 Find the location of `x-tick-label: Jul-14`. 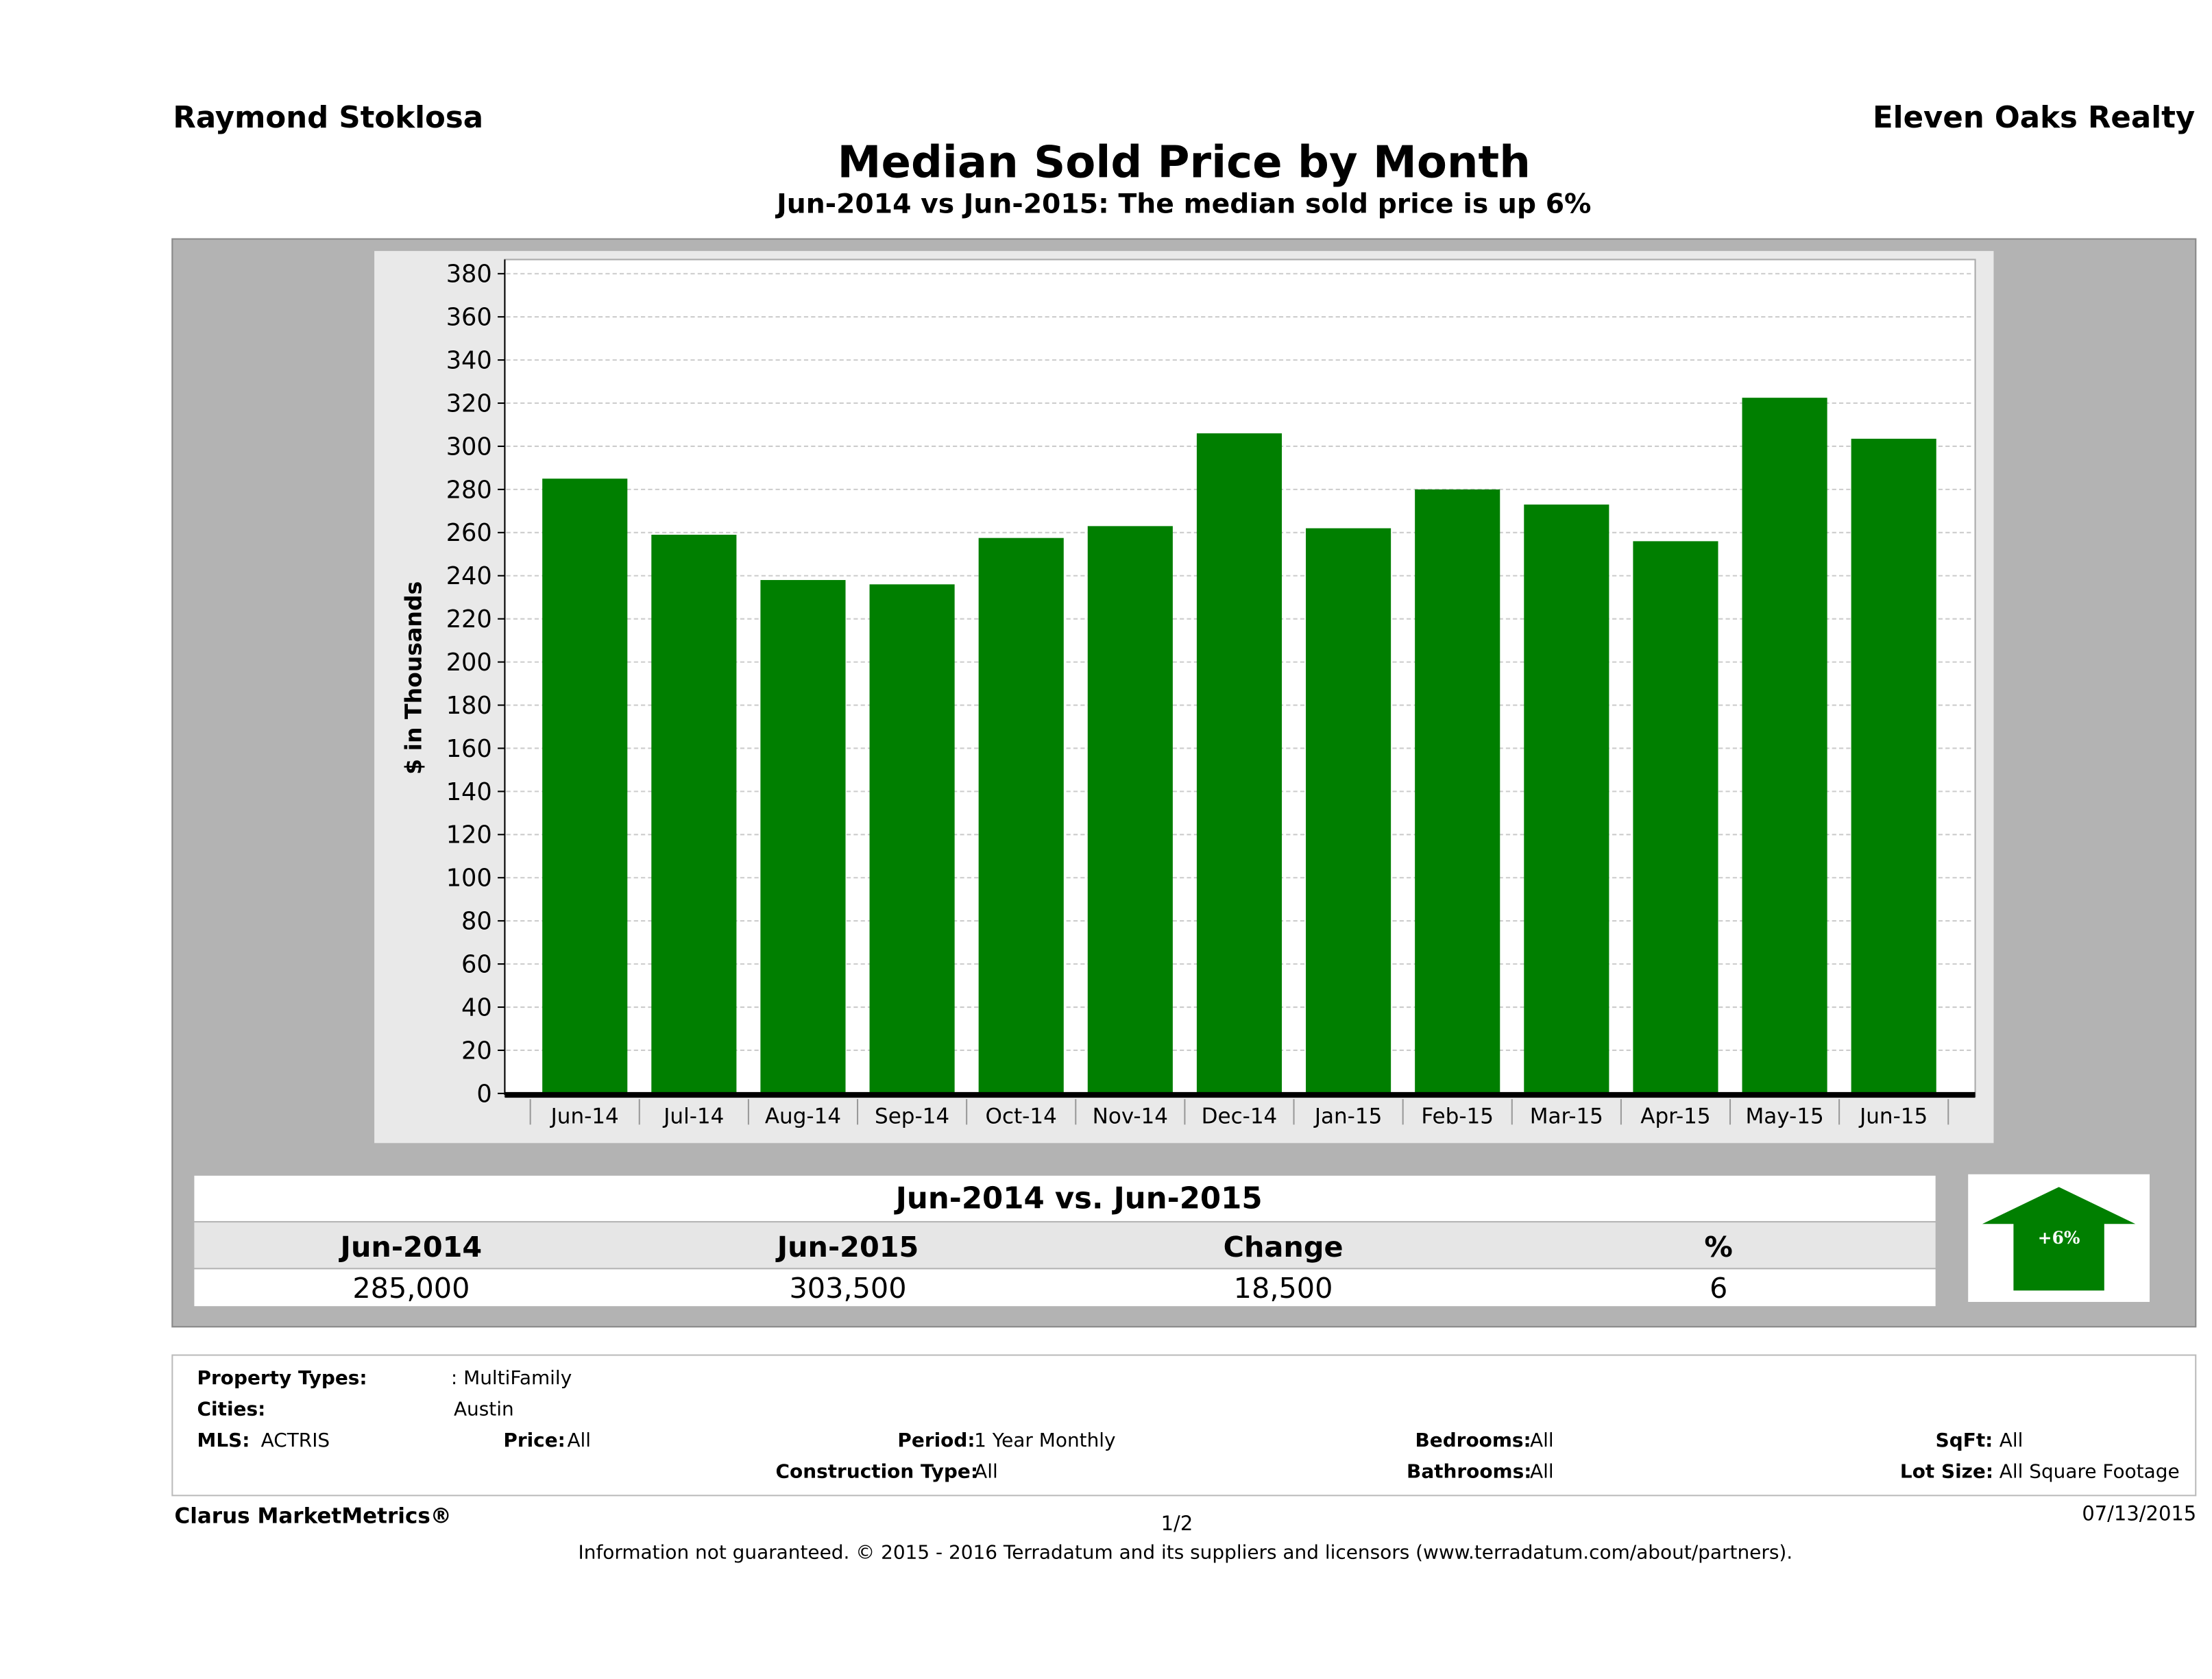

x-tick-label: Jul-14 is located at coordinates (693, 1116).